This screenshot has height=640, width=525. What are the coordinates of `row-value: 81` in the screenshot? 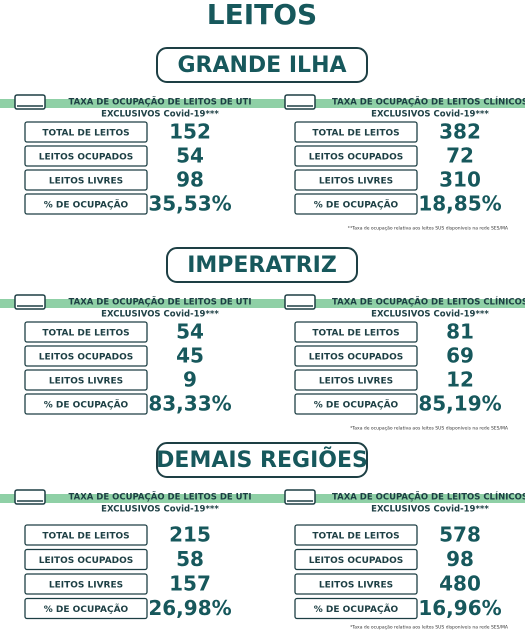 It's located at (460, 332).